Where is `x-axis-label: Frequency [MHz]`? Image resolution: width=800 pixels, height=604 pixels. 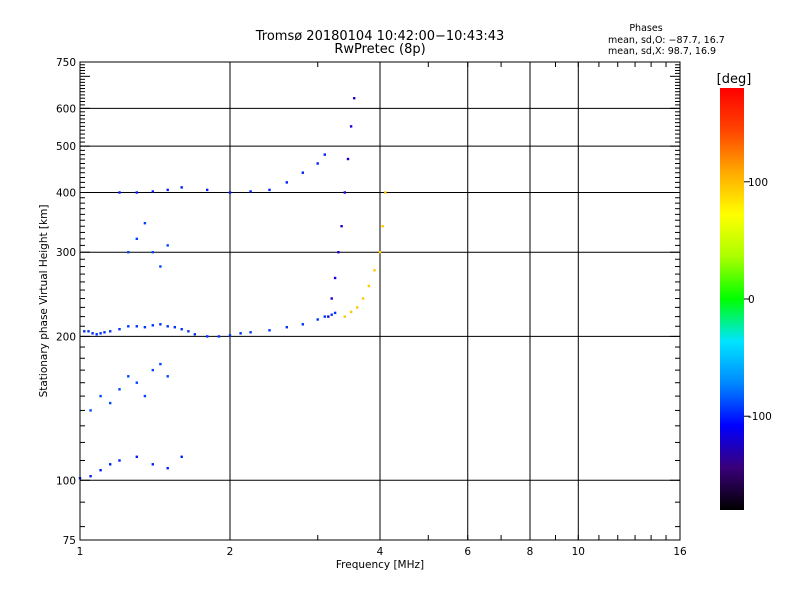 x-axis-label: Frequency [MHz] is located at coordinates (380, 565).